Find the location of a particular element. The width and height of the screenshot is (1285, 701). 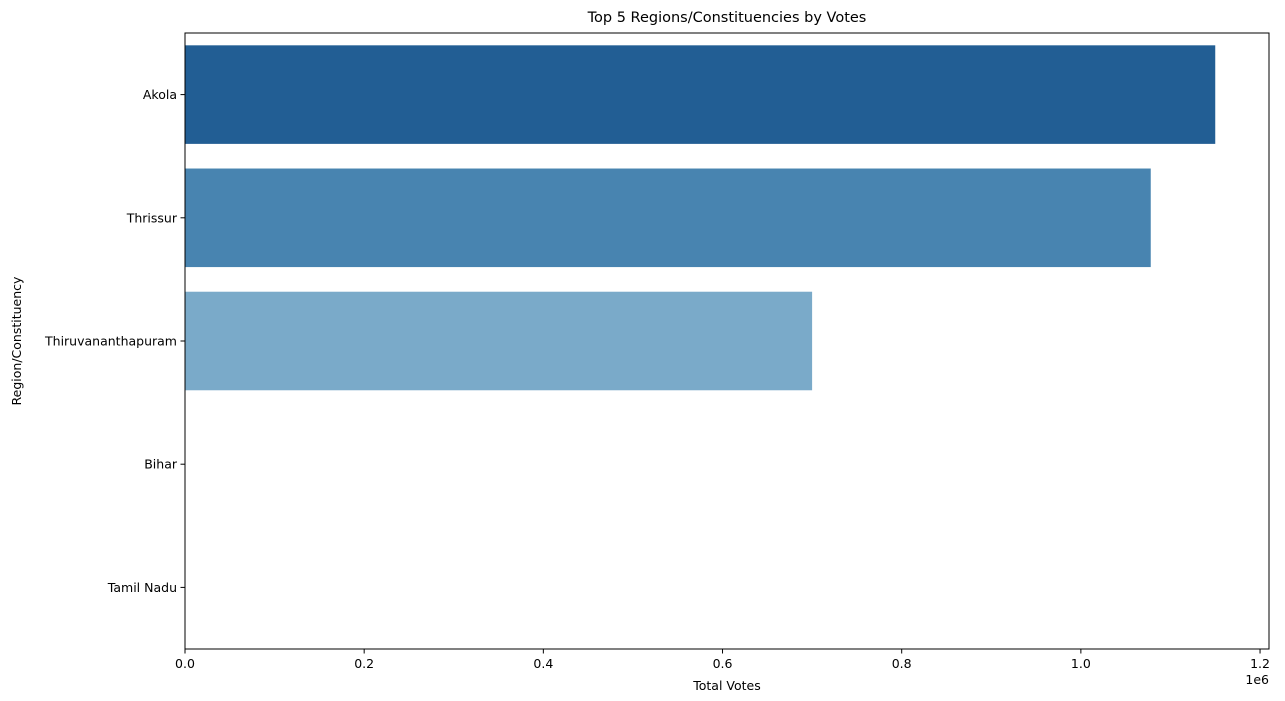

y-axis-label: Region/Constituency is located at coordinates (16, 340).